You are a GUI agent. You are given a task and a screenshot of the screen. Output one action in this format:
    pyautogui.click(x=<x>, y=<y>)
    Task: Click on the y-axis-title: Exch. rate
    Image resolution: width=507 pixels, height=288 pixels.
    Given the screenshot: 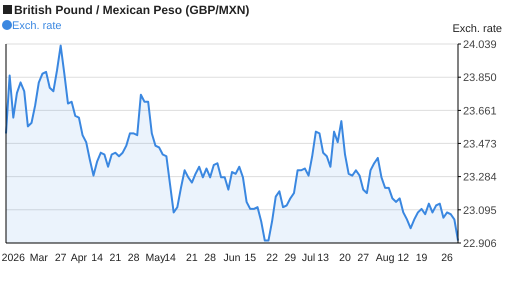 What is the action you would take?
    pyautogui.click(x=477, y=29)
    